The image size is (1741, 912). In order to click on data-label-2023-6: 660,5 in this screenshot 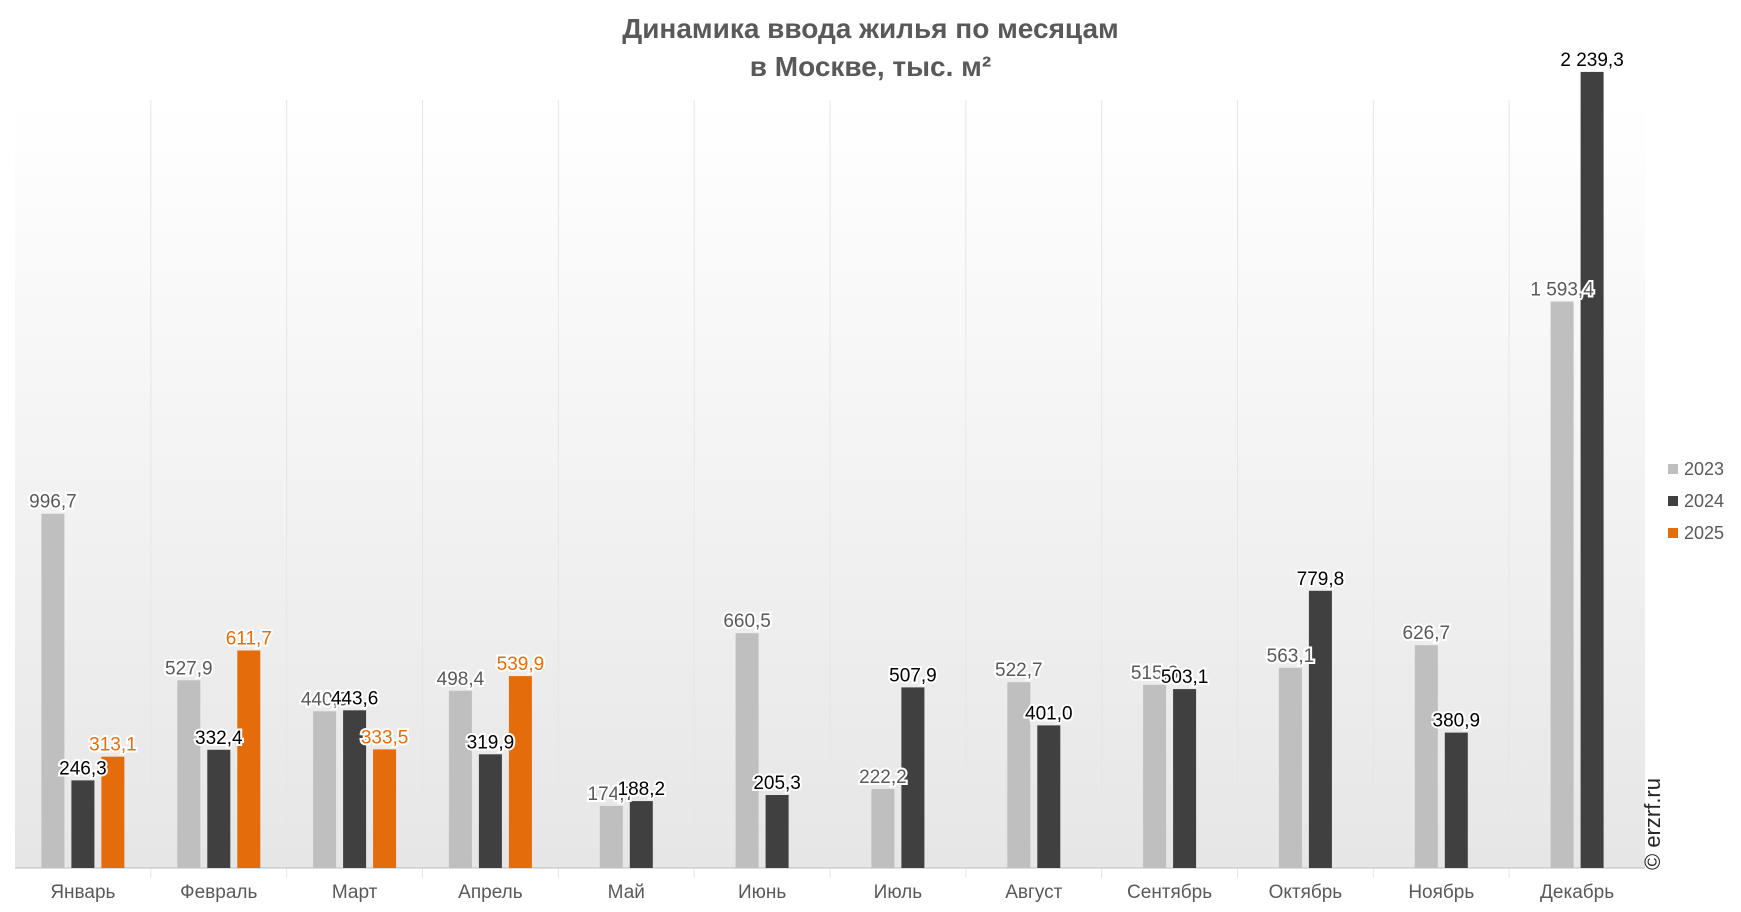, I will do `click(747, 621)`.